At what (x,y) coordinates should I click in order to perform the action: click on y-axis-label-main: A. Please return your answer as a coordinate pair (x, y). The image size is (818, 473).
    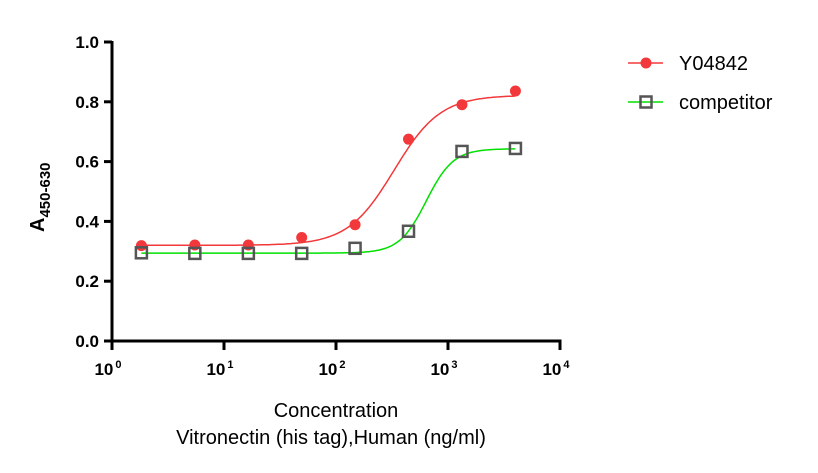
    Looking at the image, I should click on (38, 225).